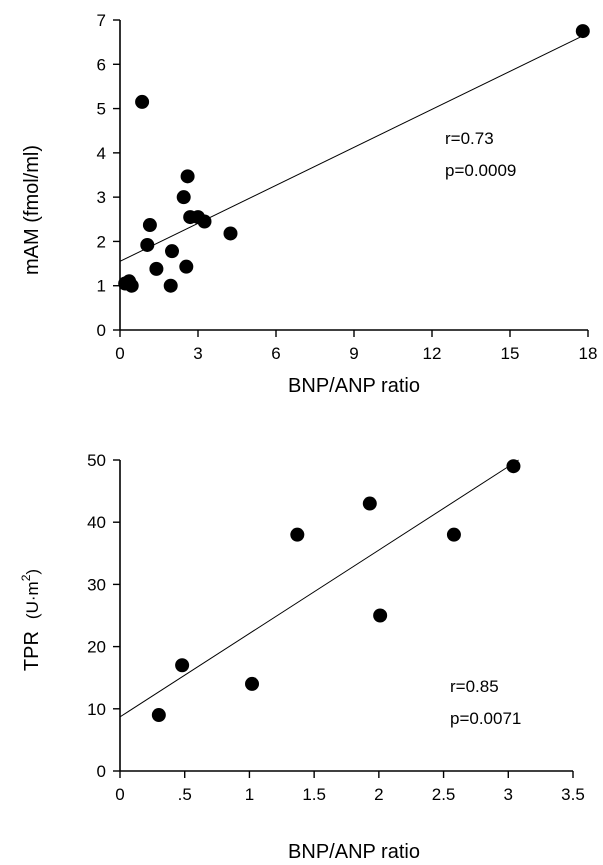 The image size is (603, 865). What do you see at coordinates (101, 241) in the screenshot?
I see `chart-1-y-tick-label: 2` at bounding box center [101, 241].